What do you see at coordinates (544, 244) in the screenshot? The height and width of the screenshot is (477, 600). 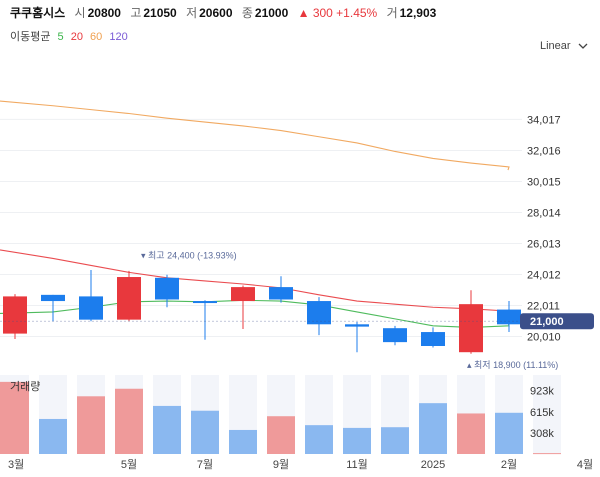 I see `price-axis-tick: 26,013` at bounding box center [544, 244].